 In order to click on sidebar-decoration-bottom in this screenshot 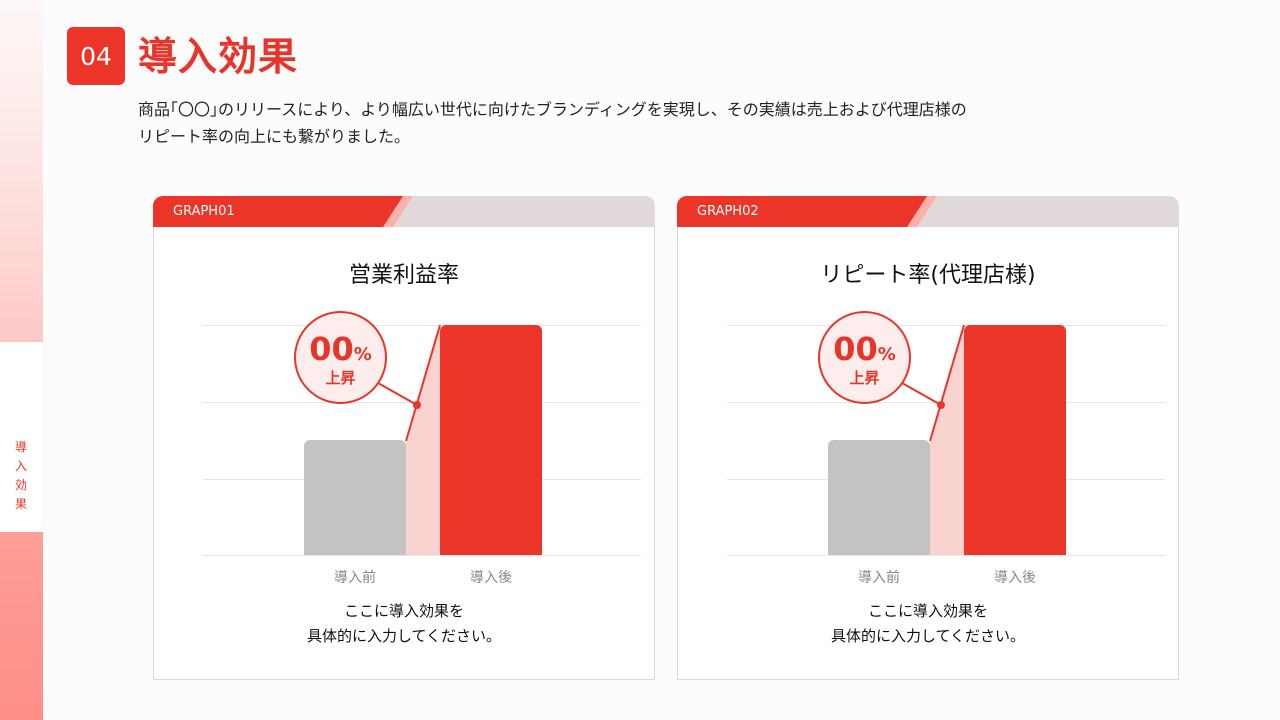, I will do `click(21, 626)`.